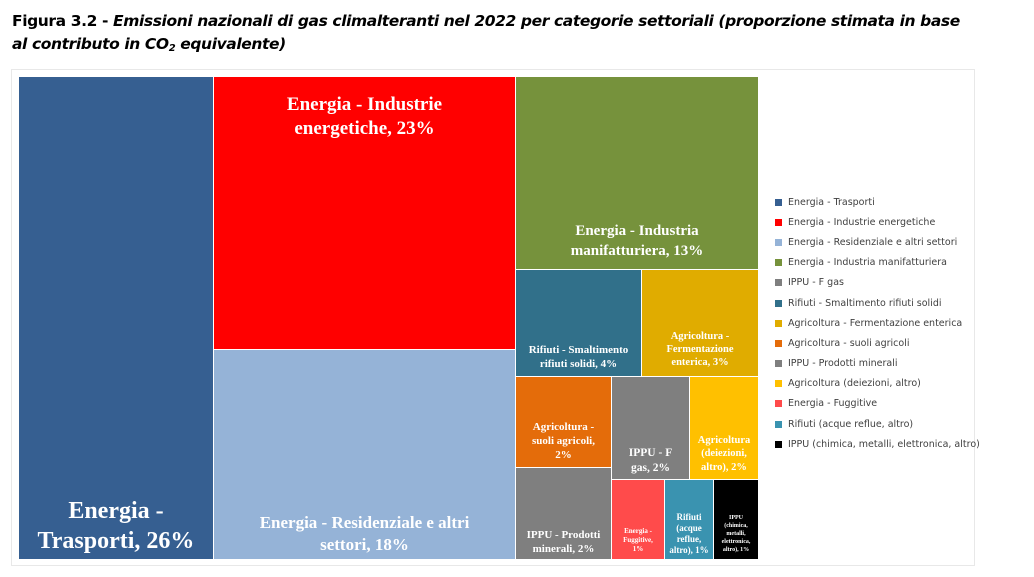  I want to click on treemap-tile-label: Energia - Industria manifatturiera, 13%, so click(637, 241).